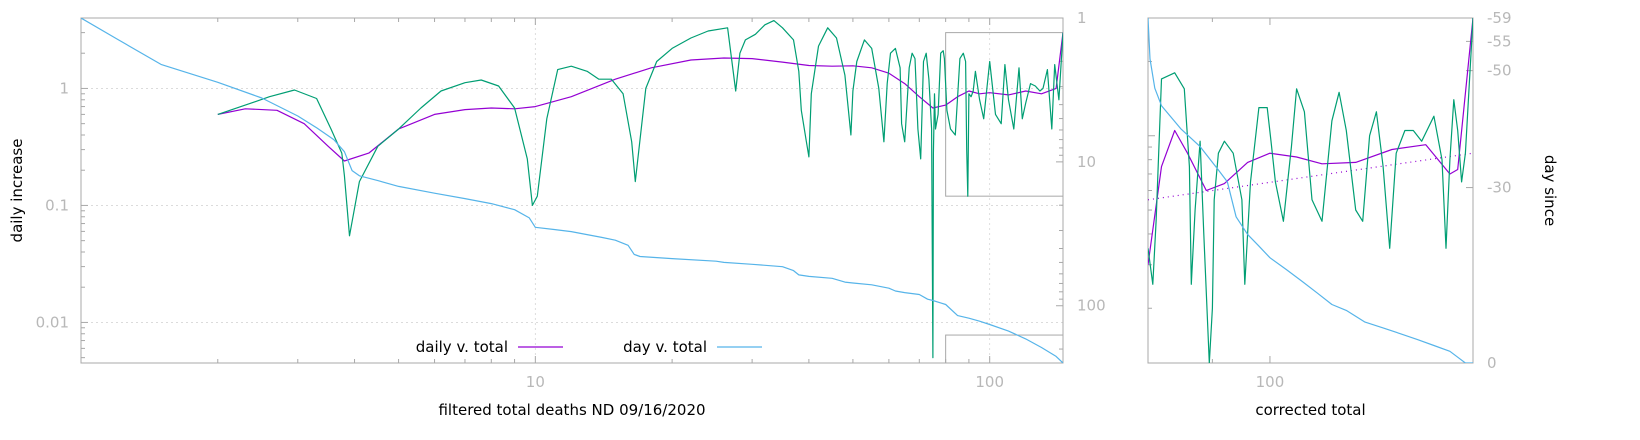 Image resolution: width=1640 pixels, height=440 pixels. I want to click on y2-tick-label: 0, so click(1492, 363).